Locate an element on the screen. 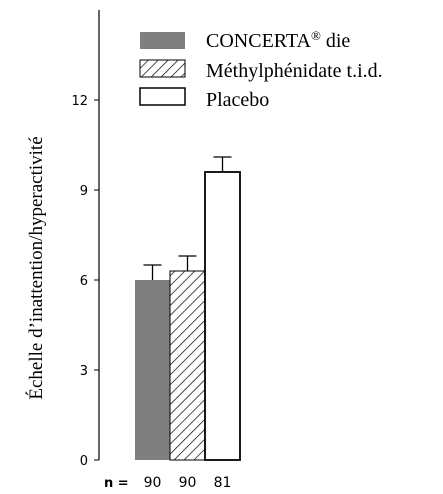 The width and height of the screenshot is (443, 494). bars-group is located at coordinates (188, 308).